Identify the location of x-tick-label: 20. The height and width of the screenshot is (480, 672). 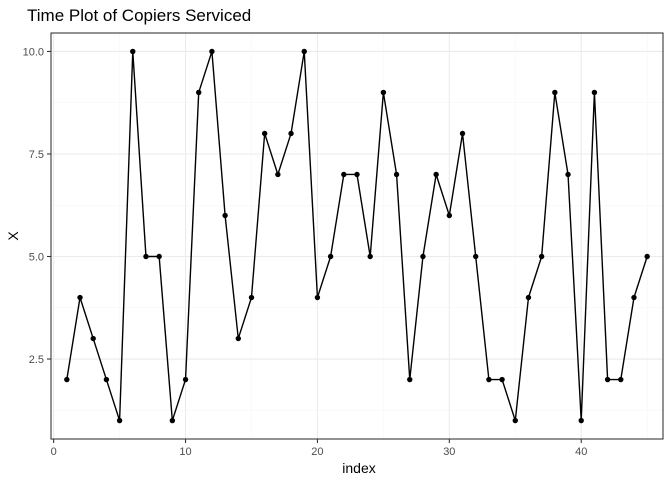
(317, 452).